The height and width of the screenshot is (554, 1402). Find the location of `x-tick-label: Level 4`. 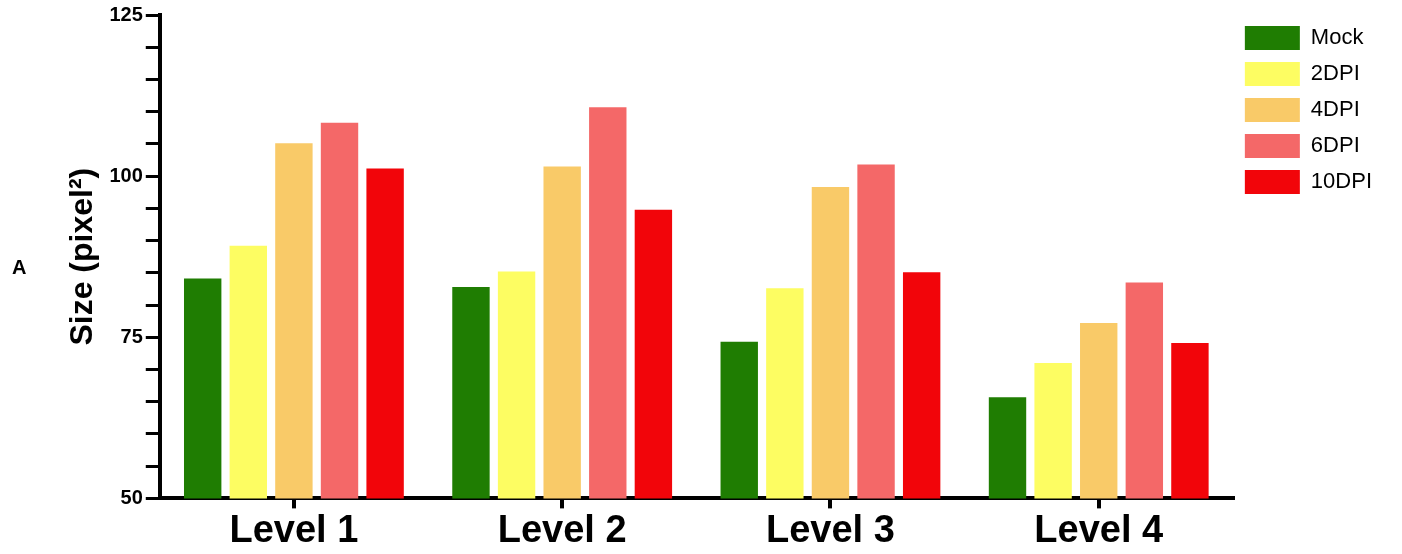

x-tick-label: Level 4 is located at coordinates (1099, 528).